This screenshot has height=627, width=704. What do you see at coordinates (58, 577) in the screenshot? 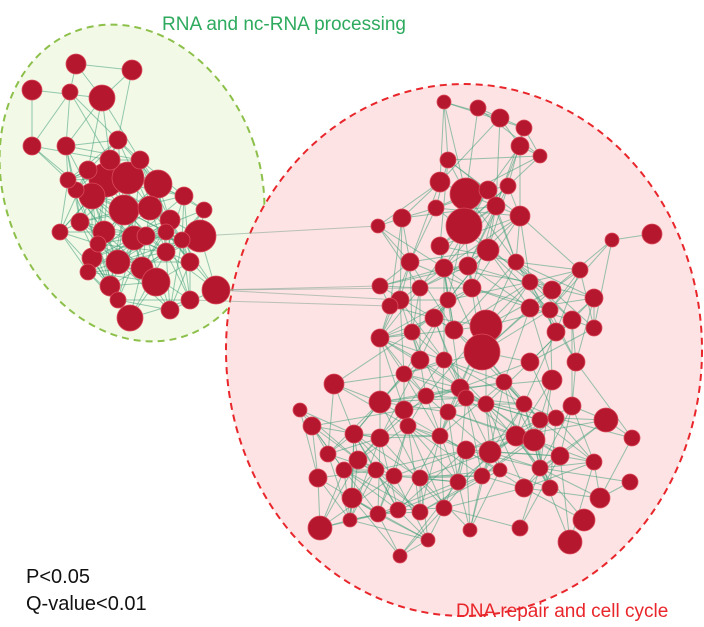
I see `p-value-label: P<0.05` at bounding box center [58, 577].